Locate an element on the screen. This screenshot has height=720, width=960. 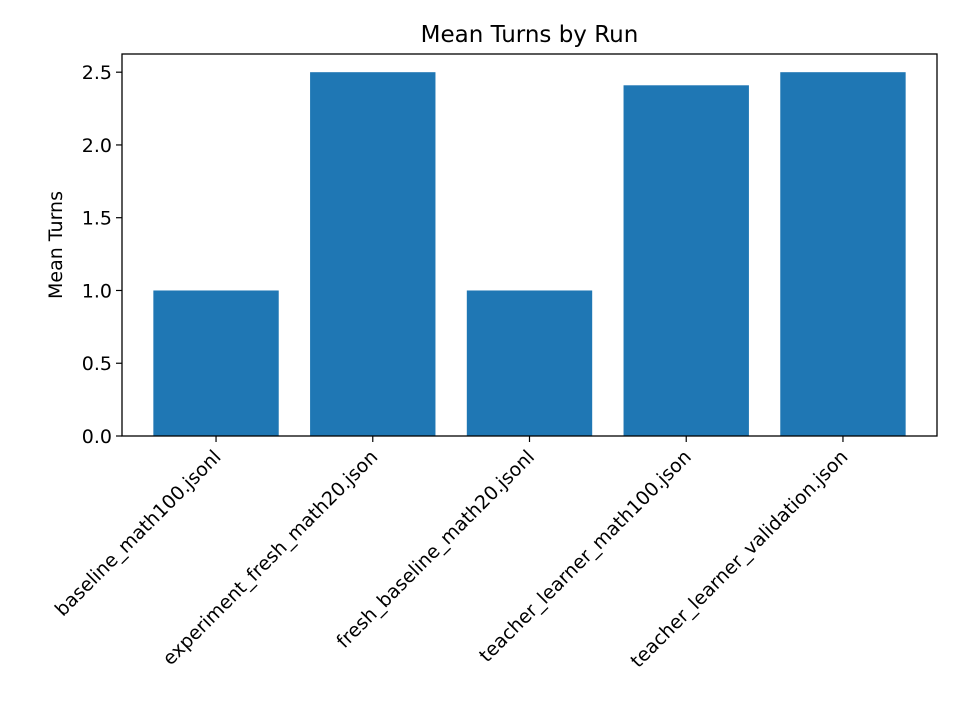
y-tick-label: 0.0 is located at coordinates (97, 437).